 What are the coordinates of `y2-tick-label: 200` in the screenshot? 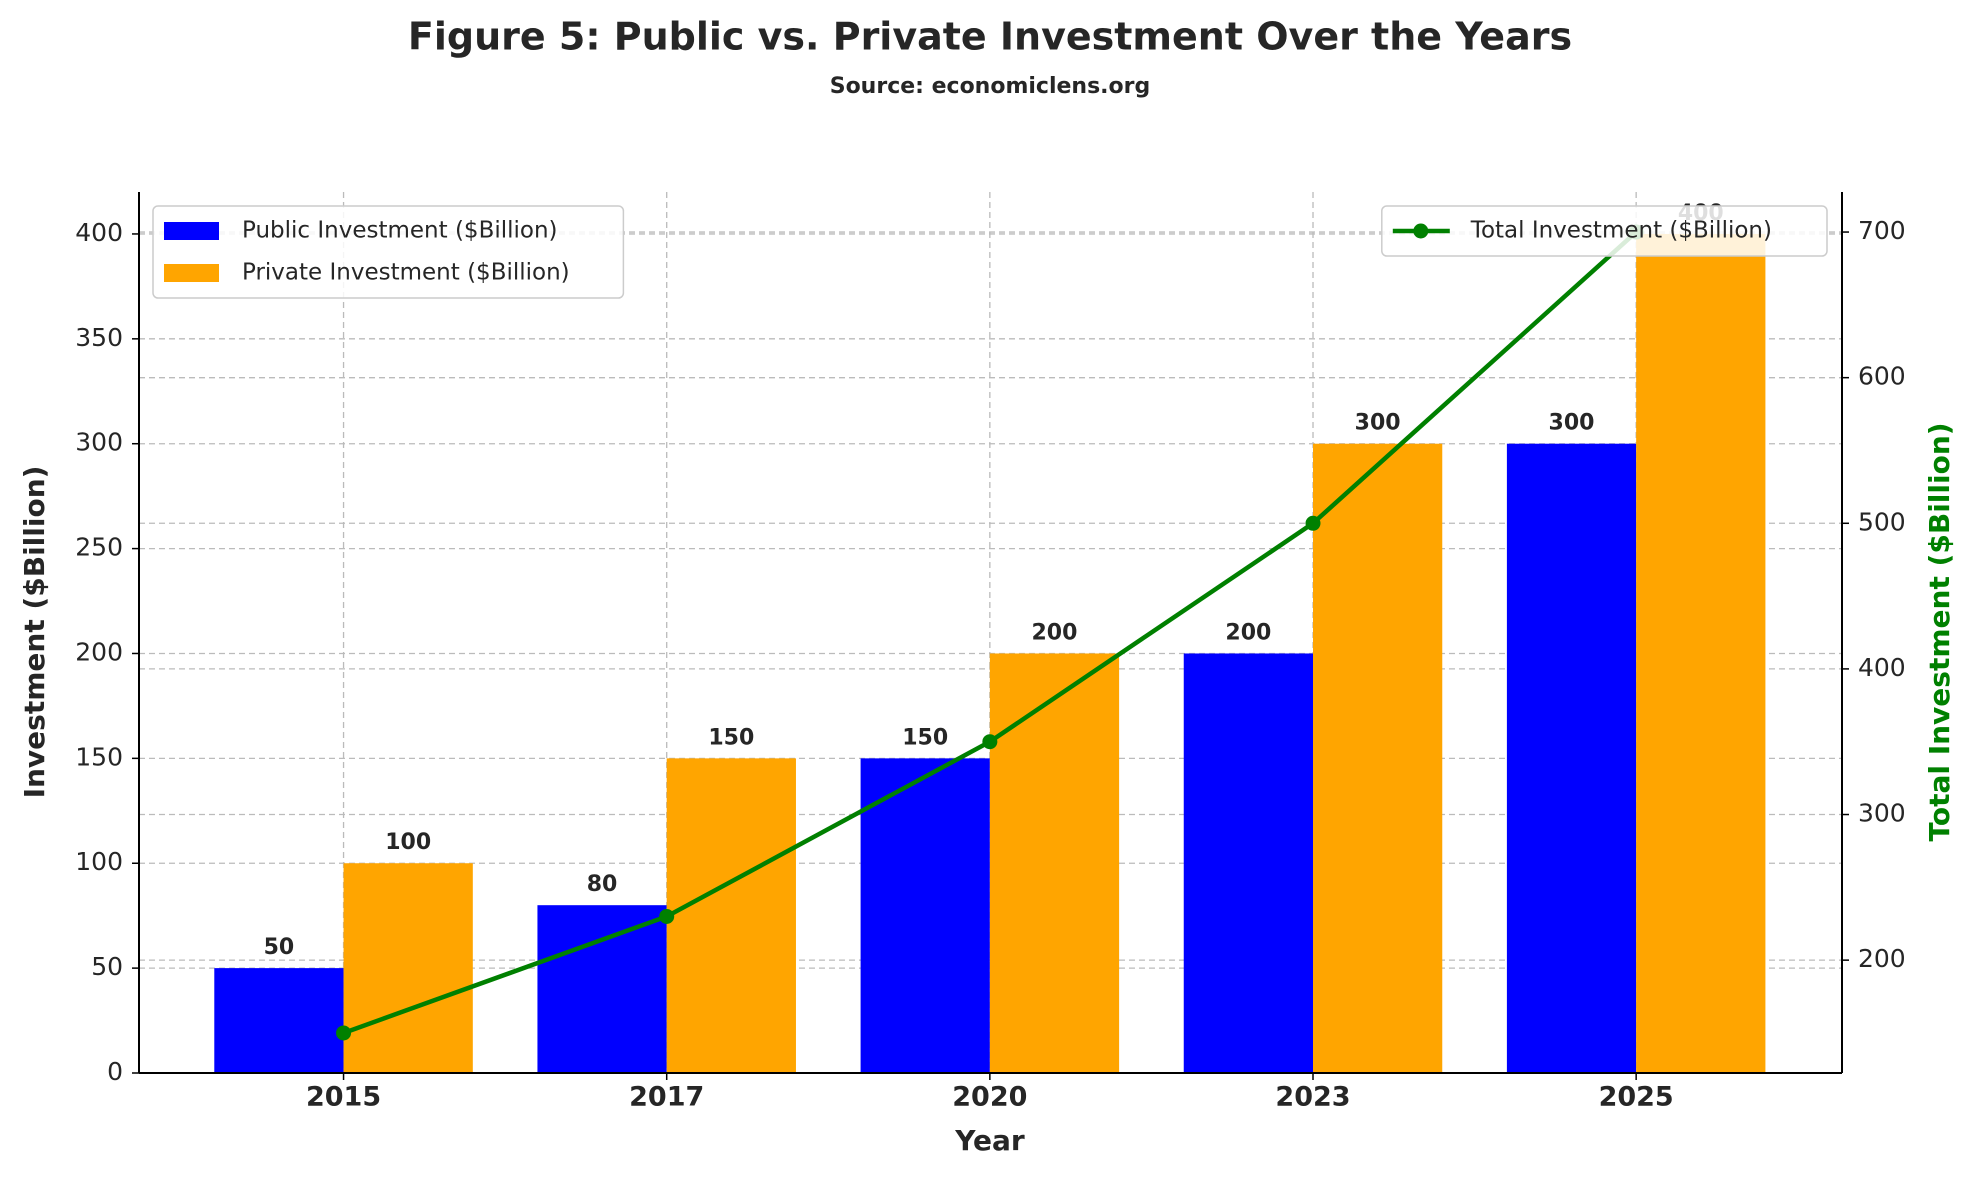 It's located at (1882, 958).